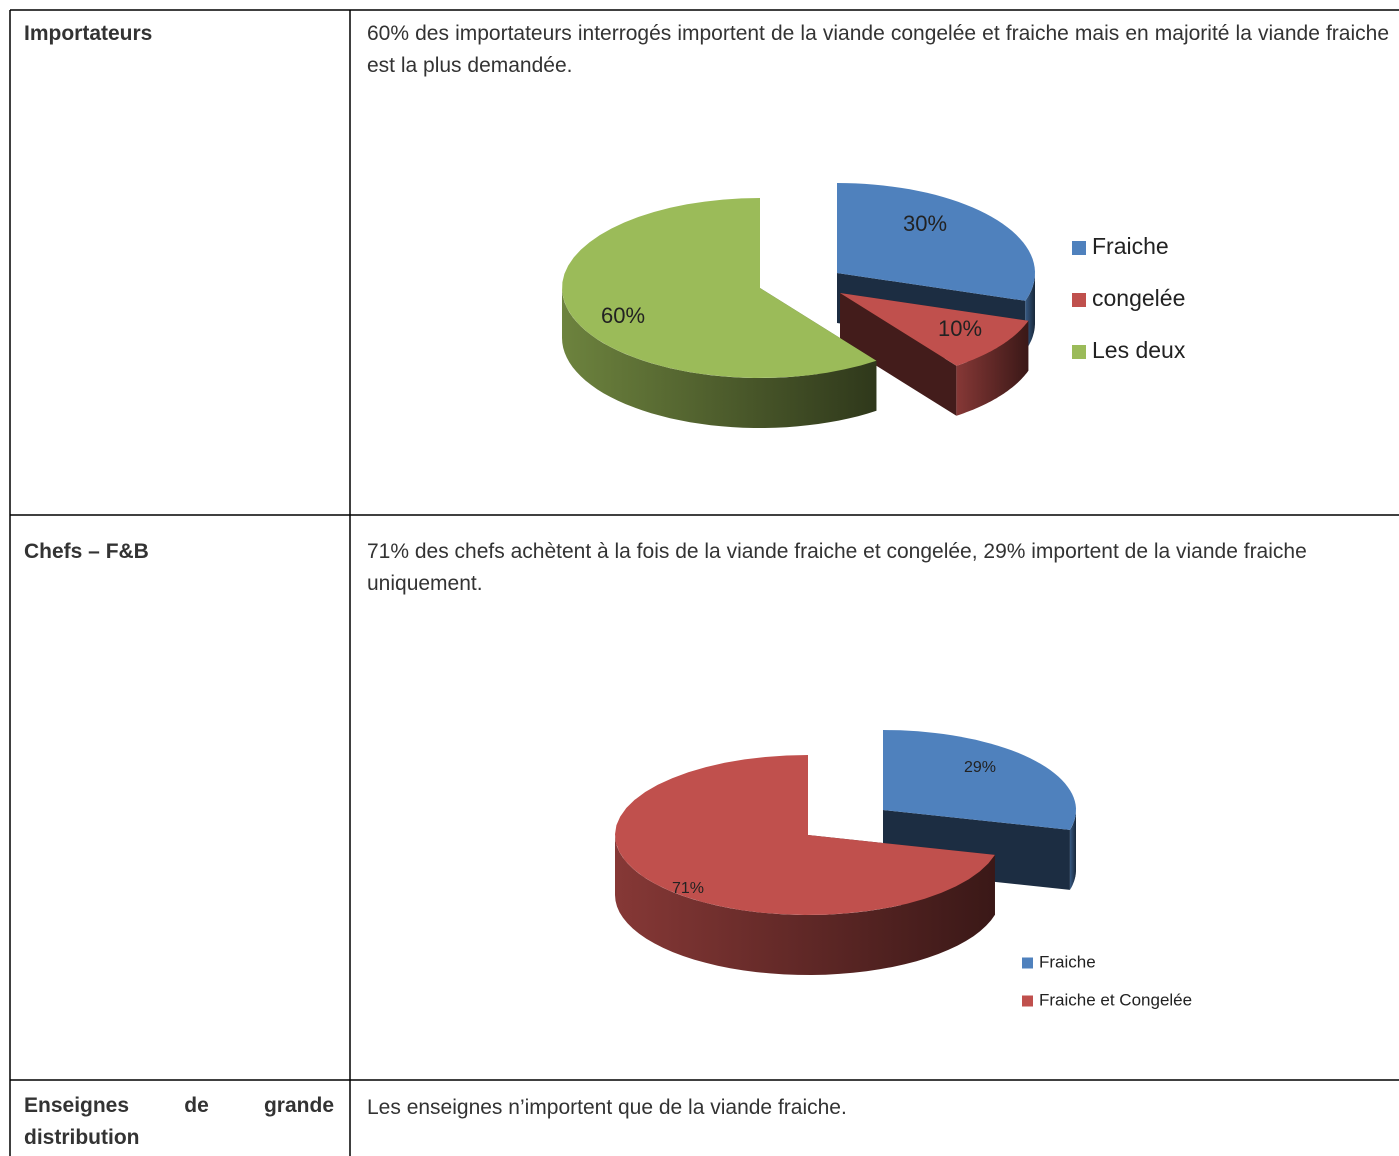 This screenshot has height=1156, width=1399. Describe the element at coordinates (960, 328) in the screenshot. I see `slice-label: 10%` at that location.